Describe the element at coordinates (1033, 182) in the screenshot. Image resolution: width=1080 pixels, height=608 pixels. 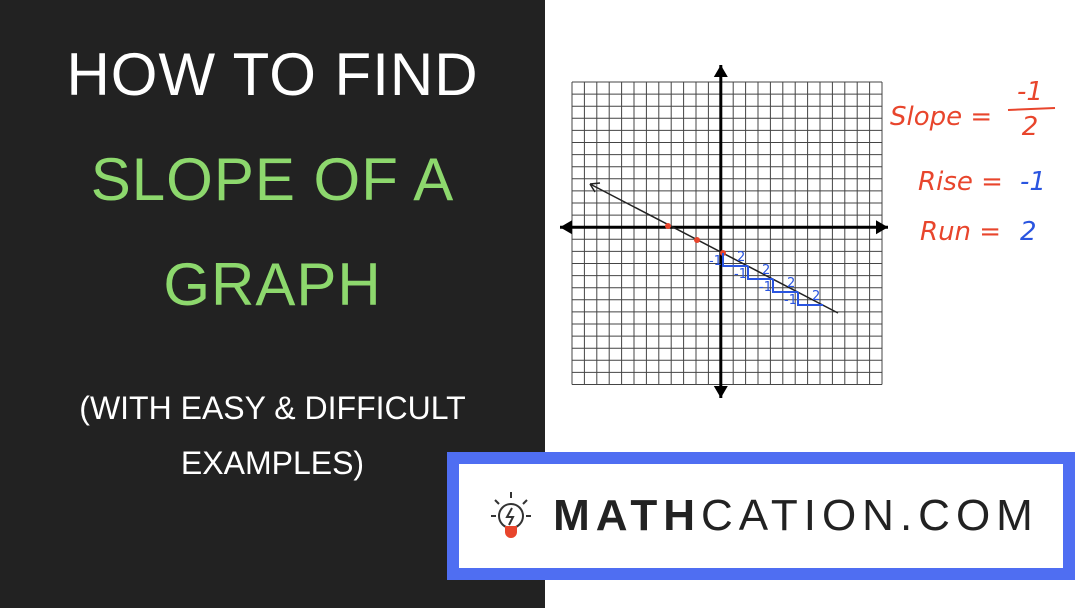
I see `rise-value: -1` at that location.